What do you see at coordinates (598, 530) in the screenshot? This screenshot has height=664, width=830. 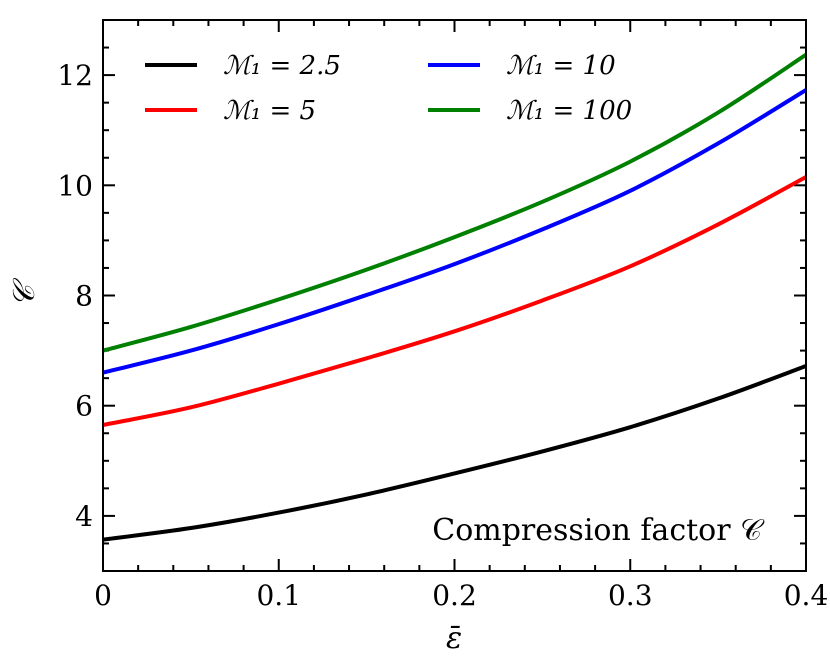 I see `chart-annotation: Compression factor 𝒞` at bounding box center [598, 530].